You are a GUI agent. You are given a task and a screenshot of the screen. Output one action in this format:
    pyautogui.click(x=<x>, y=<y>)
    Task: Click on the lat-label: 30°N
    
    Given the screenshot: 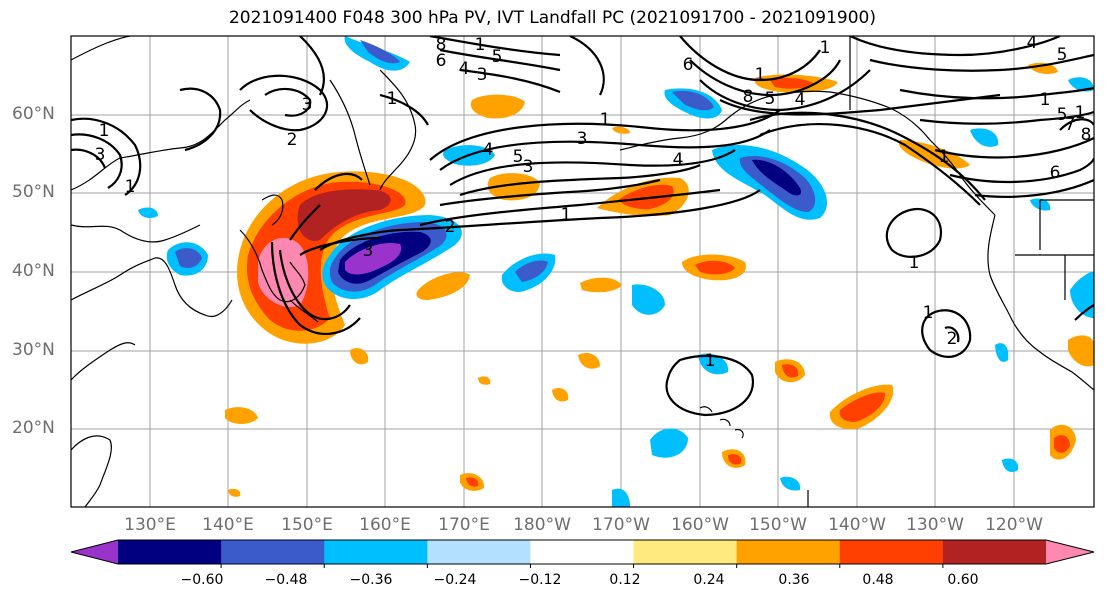 What is the action you would take?
    pyautogui.click(x=33, y=350)
    